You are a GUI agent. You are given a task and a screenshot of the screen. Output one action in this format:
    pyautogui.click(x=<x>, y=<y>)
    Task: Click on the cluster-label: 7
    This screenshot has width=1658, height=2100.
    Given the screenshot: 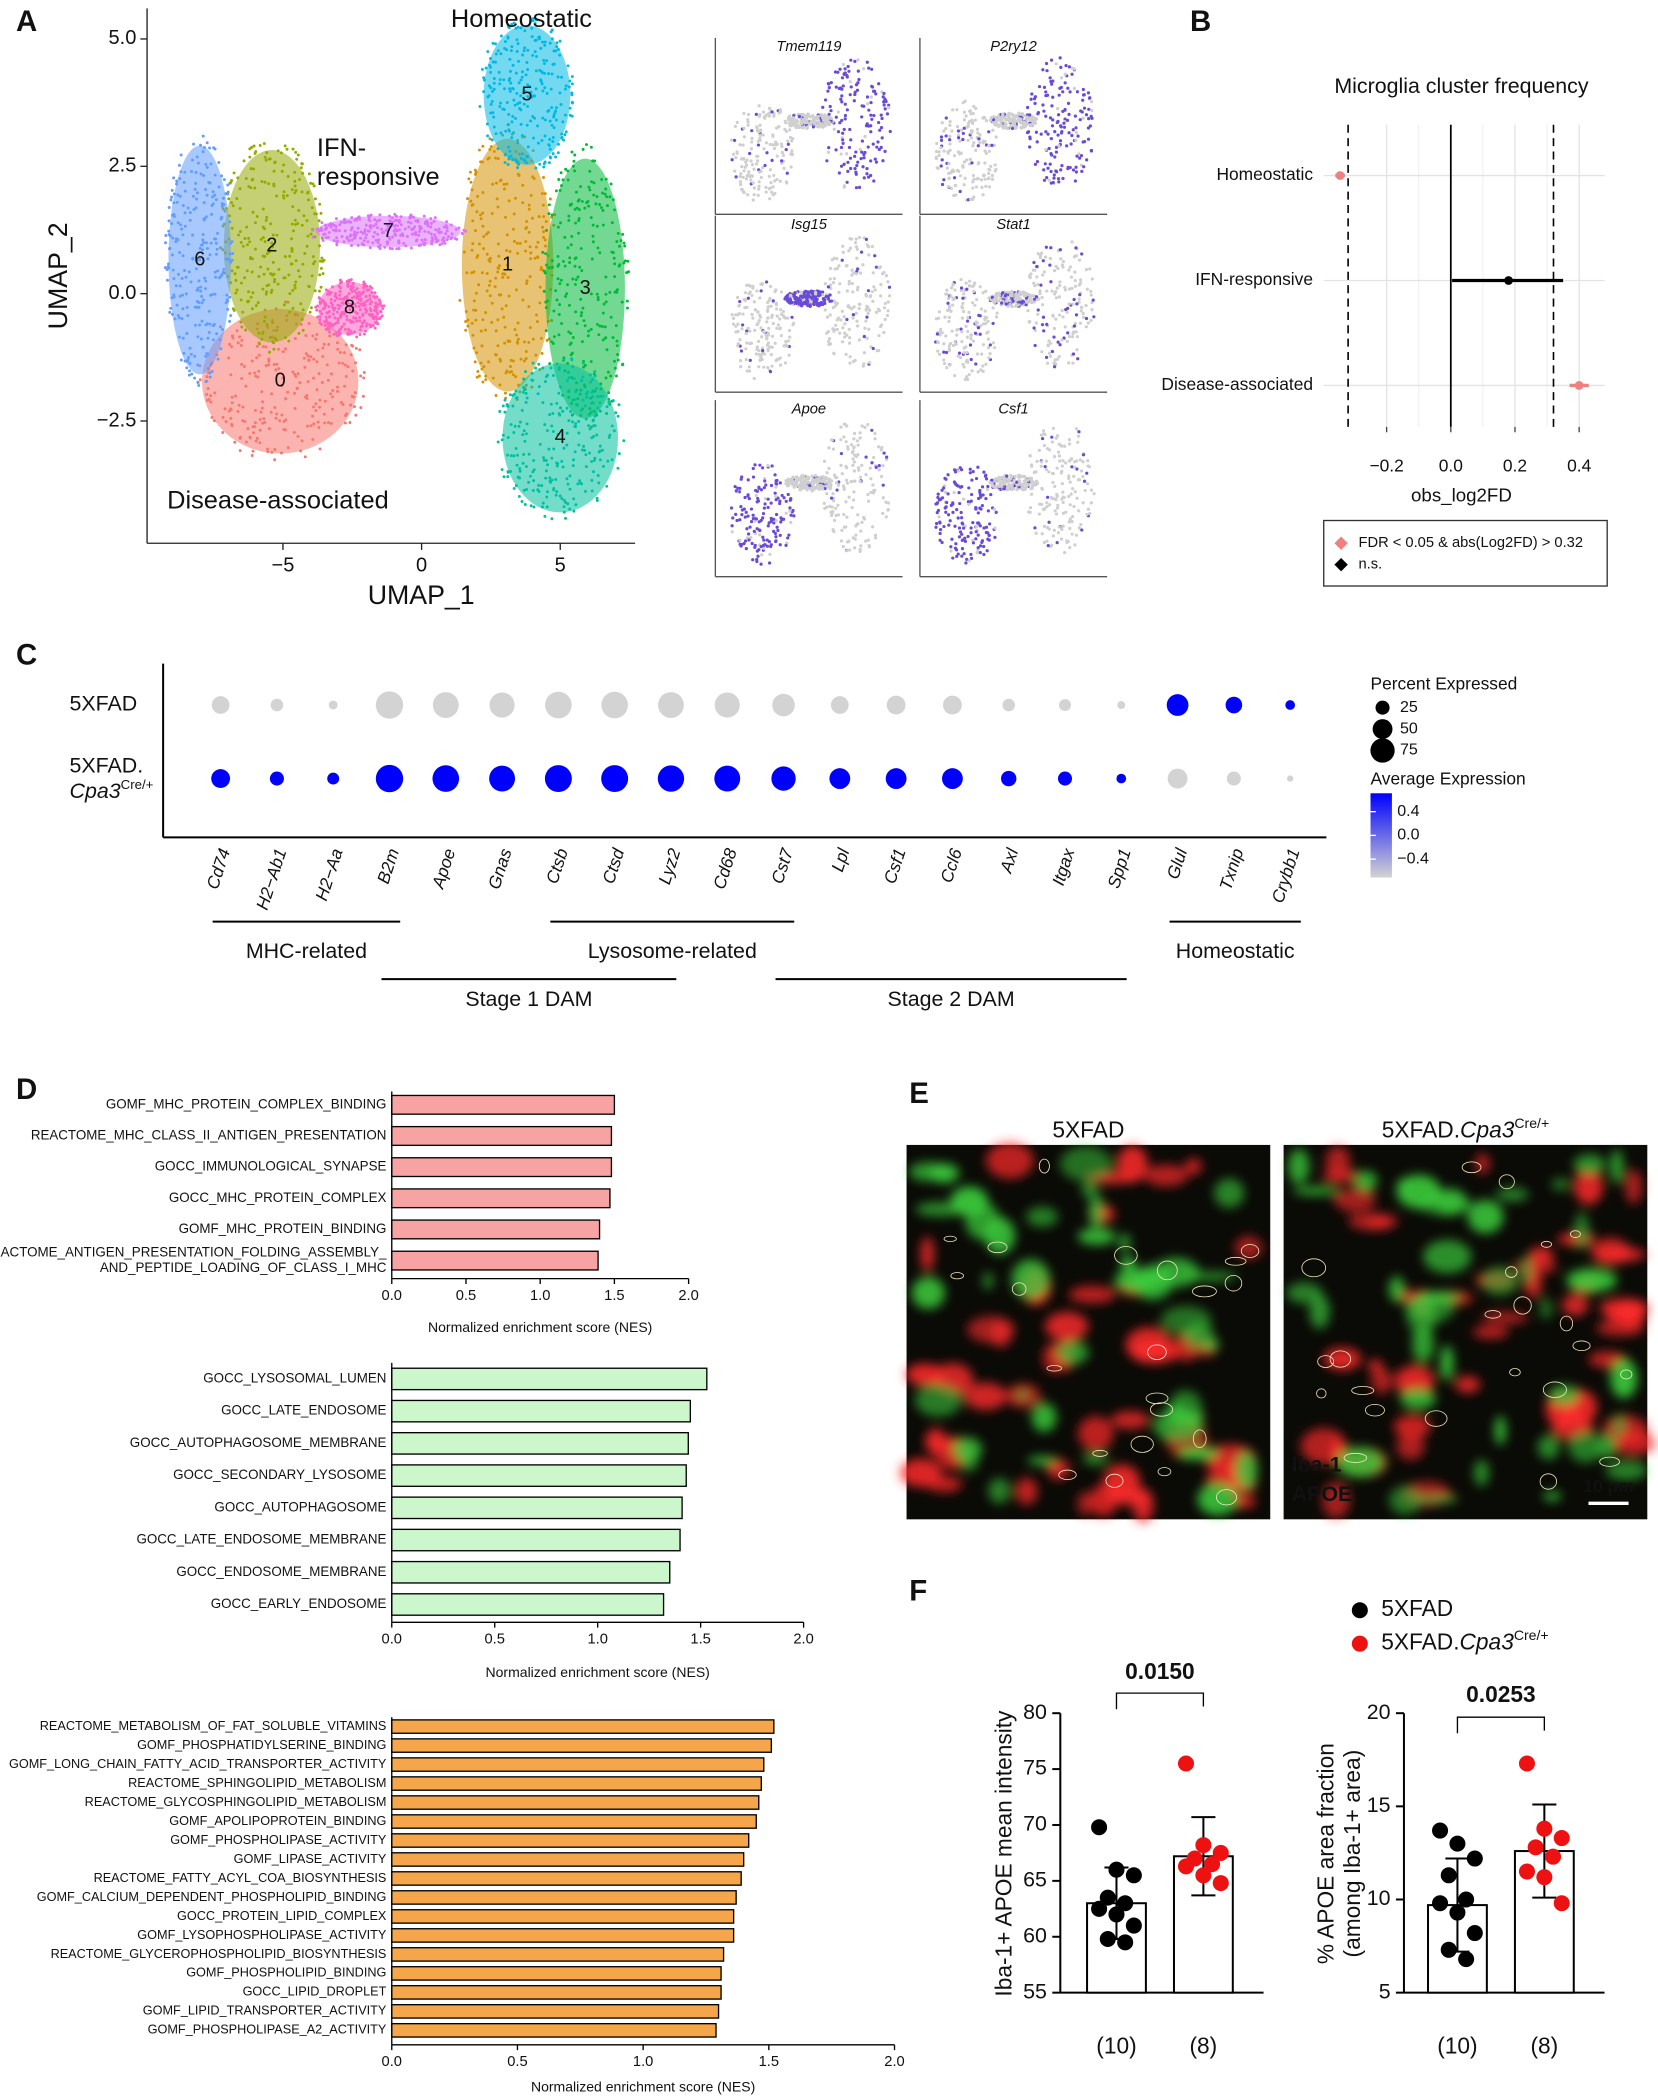 What is the action you would take?
    pyautogui.click(x=388, y=231)
    